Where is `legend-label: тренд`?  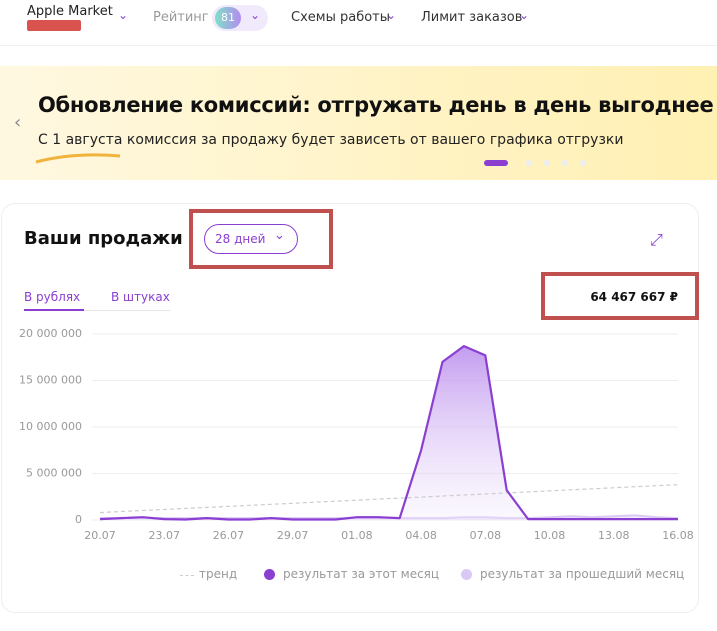 legend-label: тренд is located at coordinates (218, 574).